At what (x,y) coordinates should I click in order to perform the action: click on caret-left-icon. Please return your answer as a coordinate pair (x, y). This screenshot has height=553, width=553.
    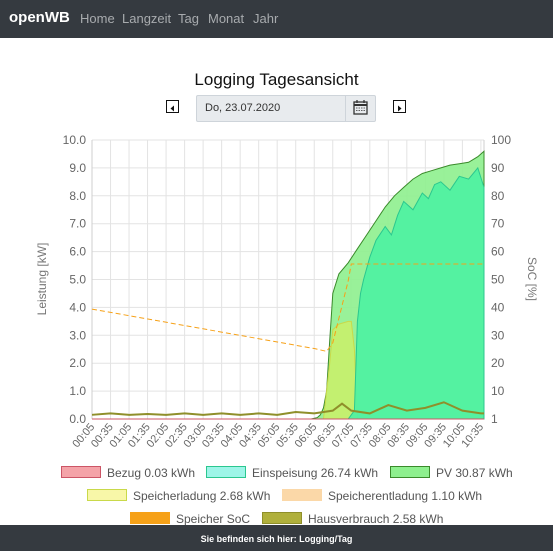
    Looking at the image, I should click on (172, 108).